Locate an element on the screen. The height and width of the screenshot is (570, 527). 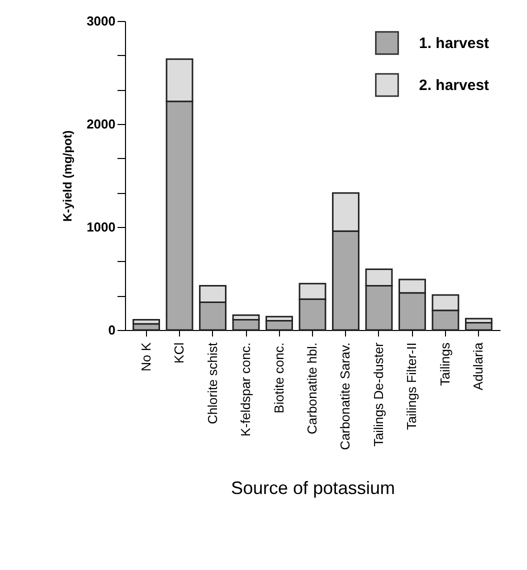
x-tick-label: Carbonatite hbl. is located at coordinates (312, 388).